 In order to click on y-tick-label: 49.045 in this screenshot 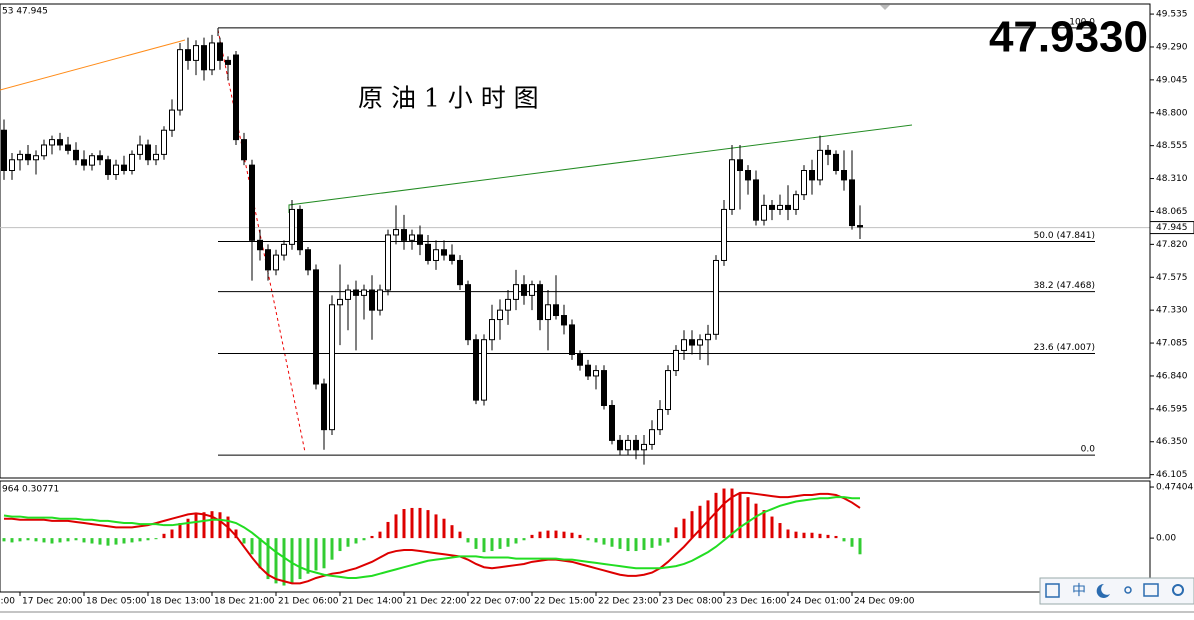, I will do `click(1172, 80)`.